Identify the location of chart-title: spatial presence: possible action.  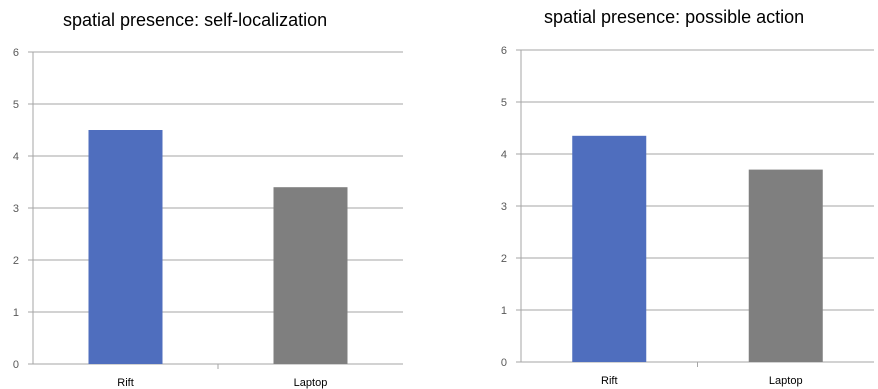
(674, 17).